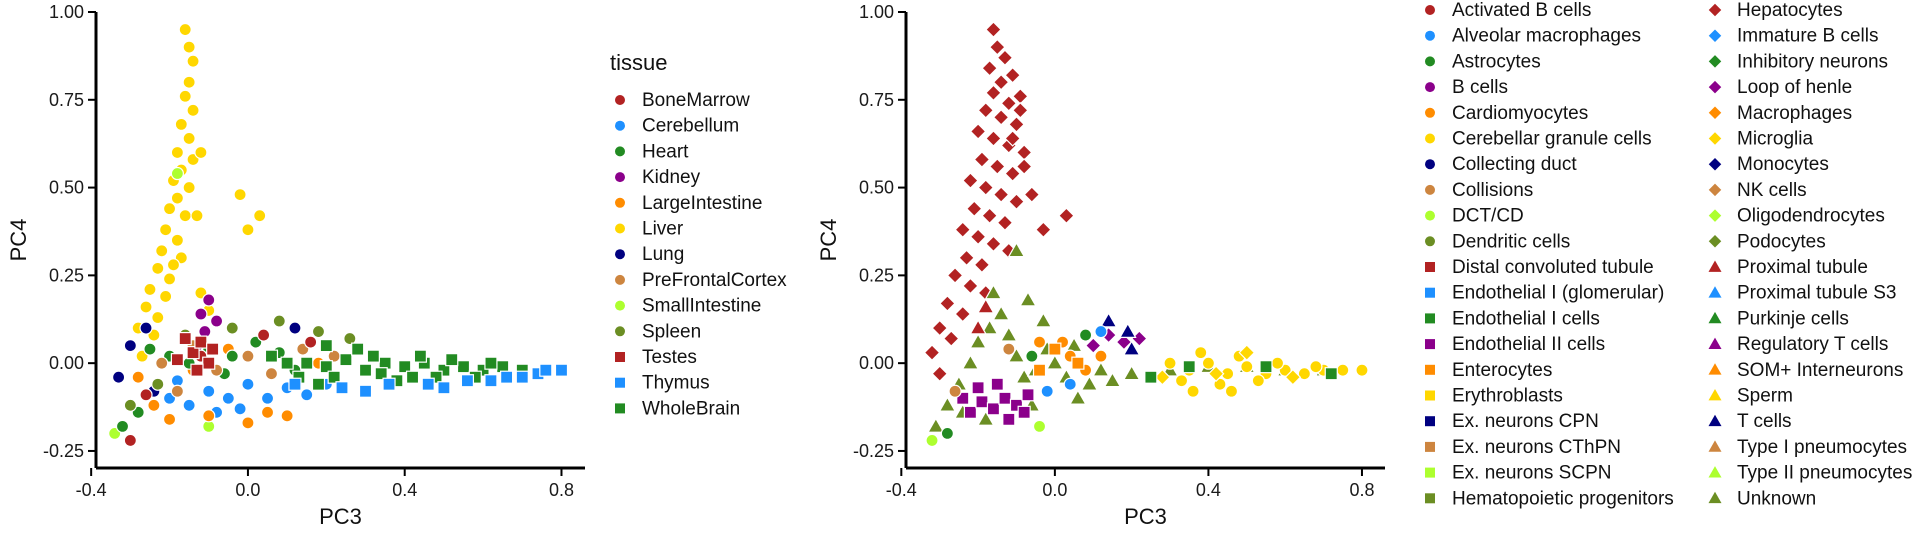 This screenshot has width=1920, height=540. What do you see at coordinates (676, 383) in the screenshot?
I see `legend-label-thymus: Thymus` at bounding box center [676, 383].